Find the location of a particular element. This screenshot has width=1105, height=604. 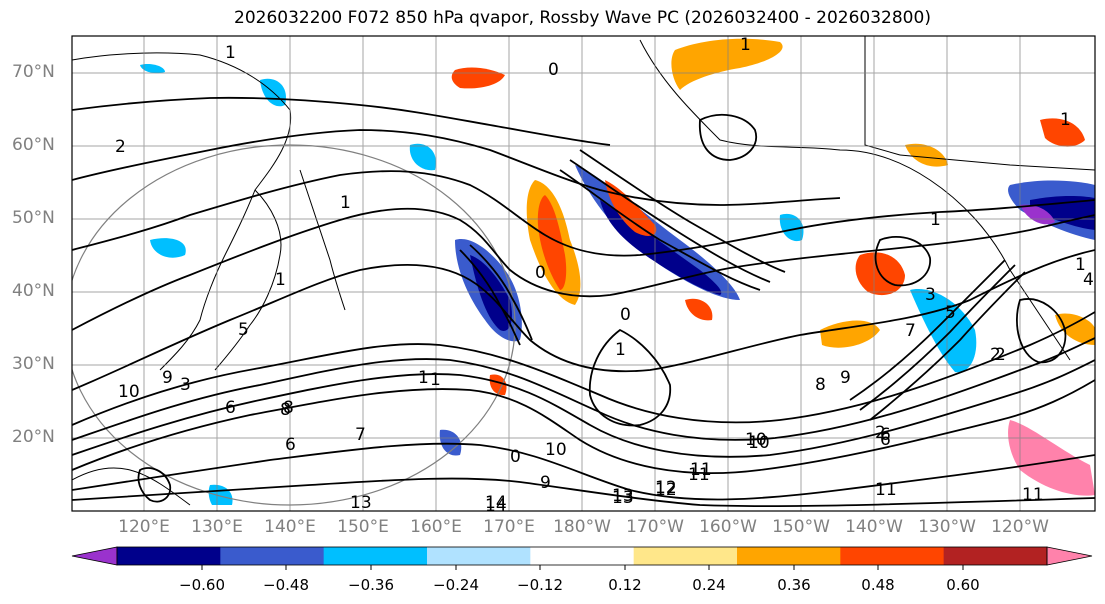

colorbar-tick-label: −0.48 is located at coordinates (286, 585).